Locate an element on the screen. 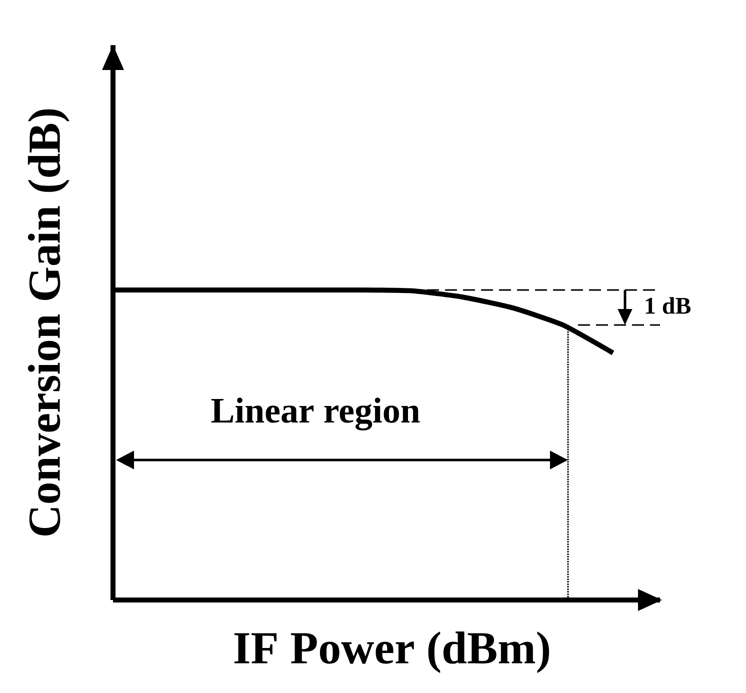 Image resolution: width=746 pixels, height=693 pixels. annotation: 1 dB is located at coordinates (668, 305).